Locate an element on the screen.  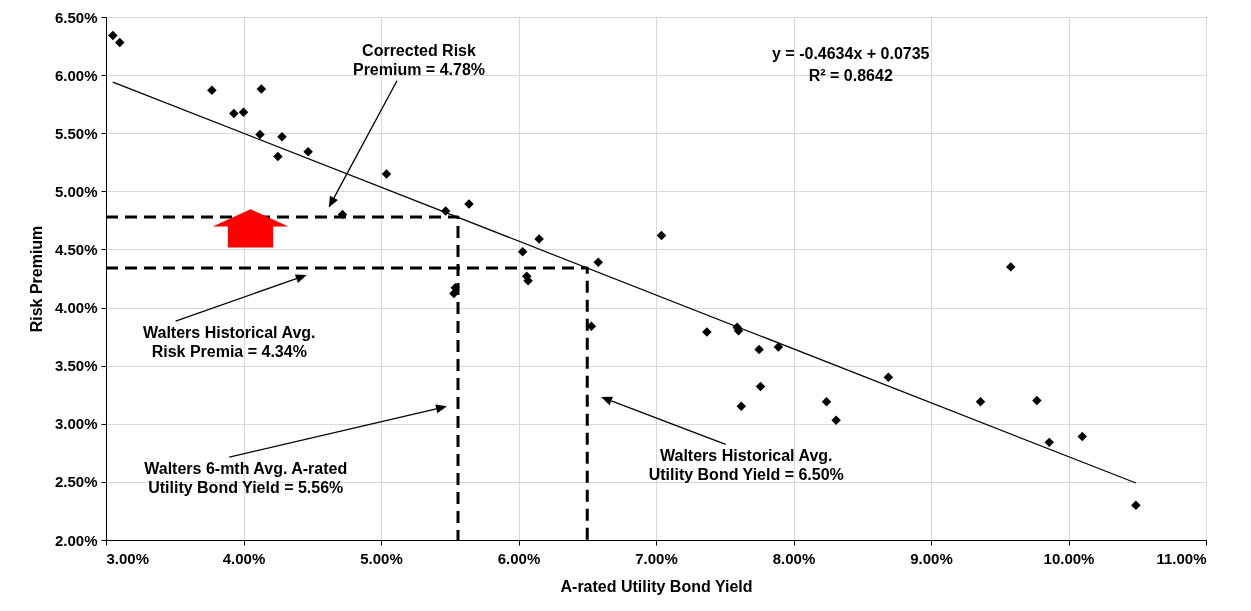
x-tick-label: 6.00% is located at coordinates (519, 558).